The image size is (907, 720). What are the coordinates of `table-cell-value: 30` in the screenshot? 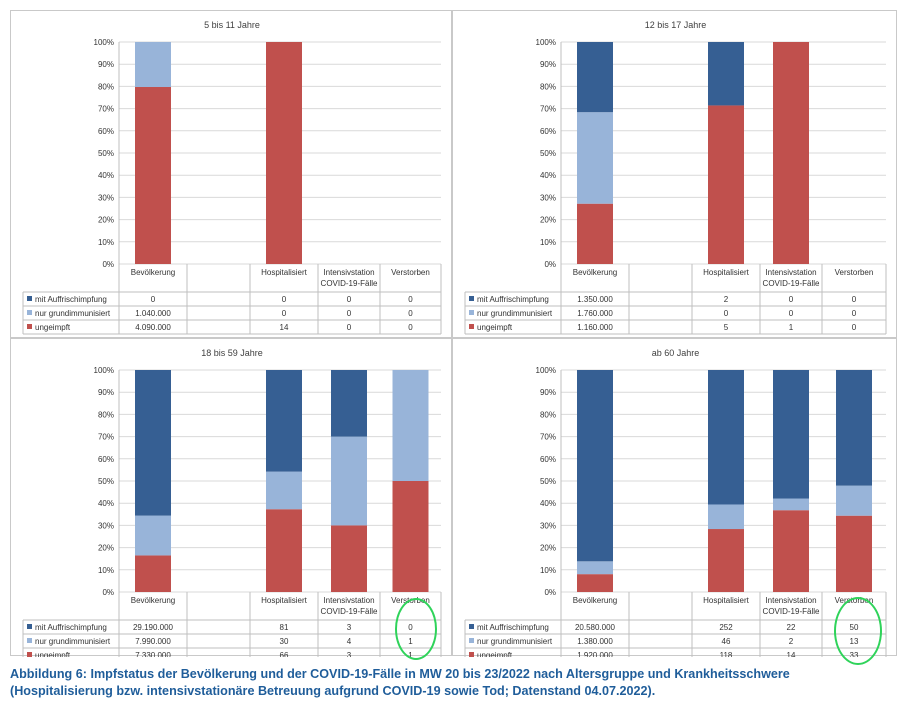 It's located at (284, 641).